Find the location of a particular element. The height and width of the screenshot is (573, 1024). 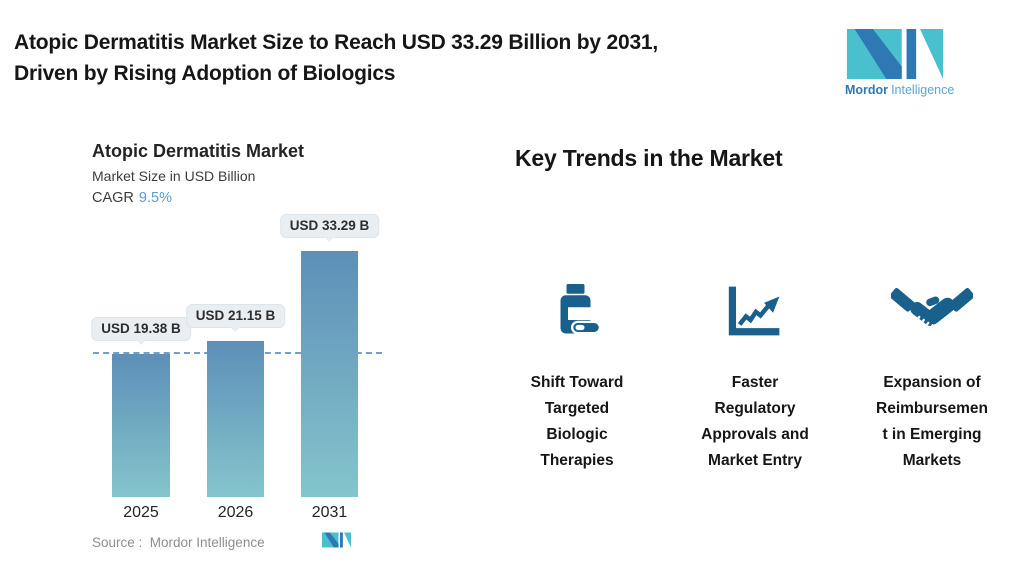

bar-value-text: USD 19.38 B is located at coordinates (141, 328).